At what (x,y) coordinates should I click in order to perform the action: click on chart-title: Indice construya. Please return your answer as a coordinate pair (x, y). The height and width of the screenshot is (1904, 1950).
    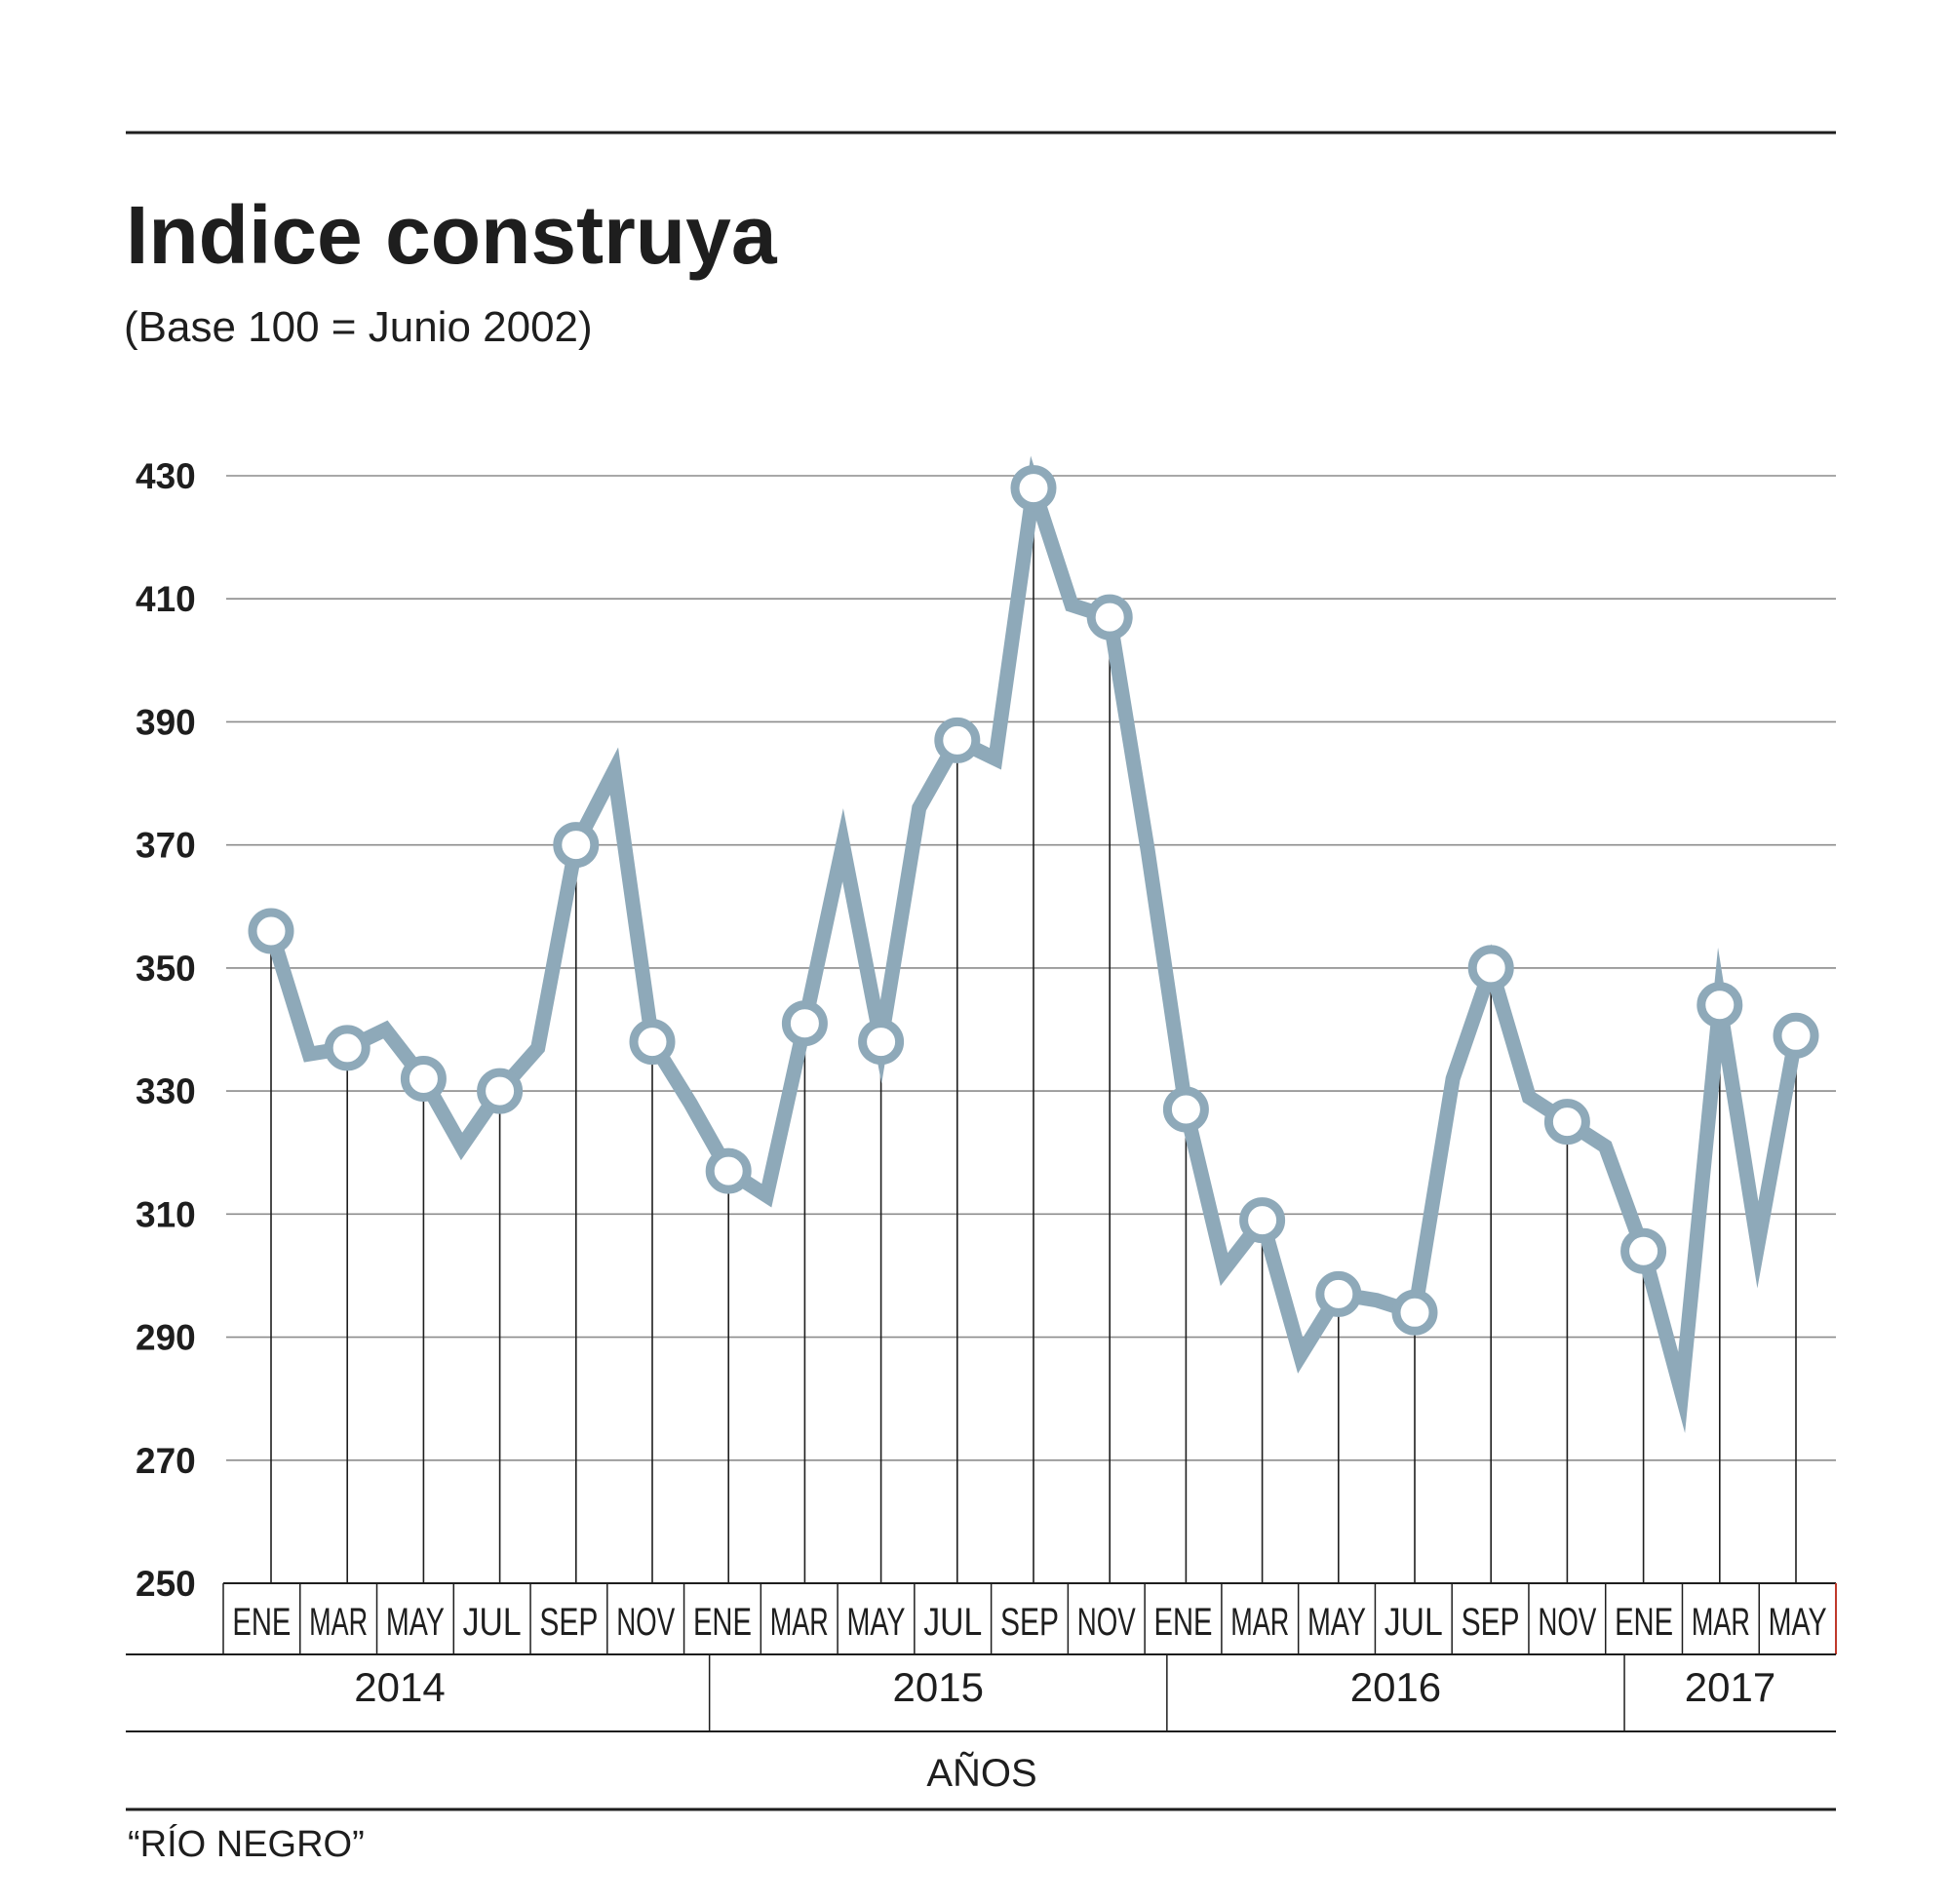
    Looking at the image, I should click on (452, 235).